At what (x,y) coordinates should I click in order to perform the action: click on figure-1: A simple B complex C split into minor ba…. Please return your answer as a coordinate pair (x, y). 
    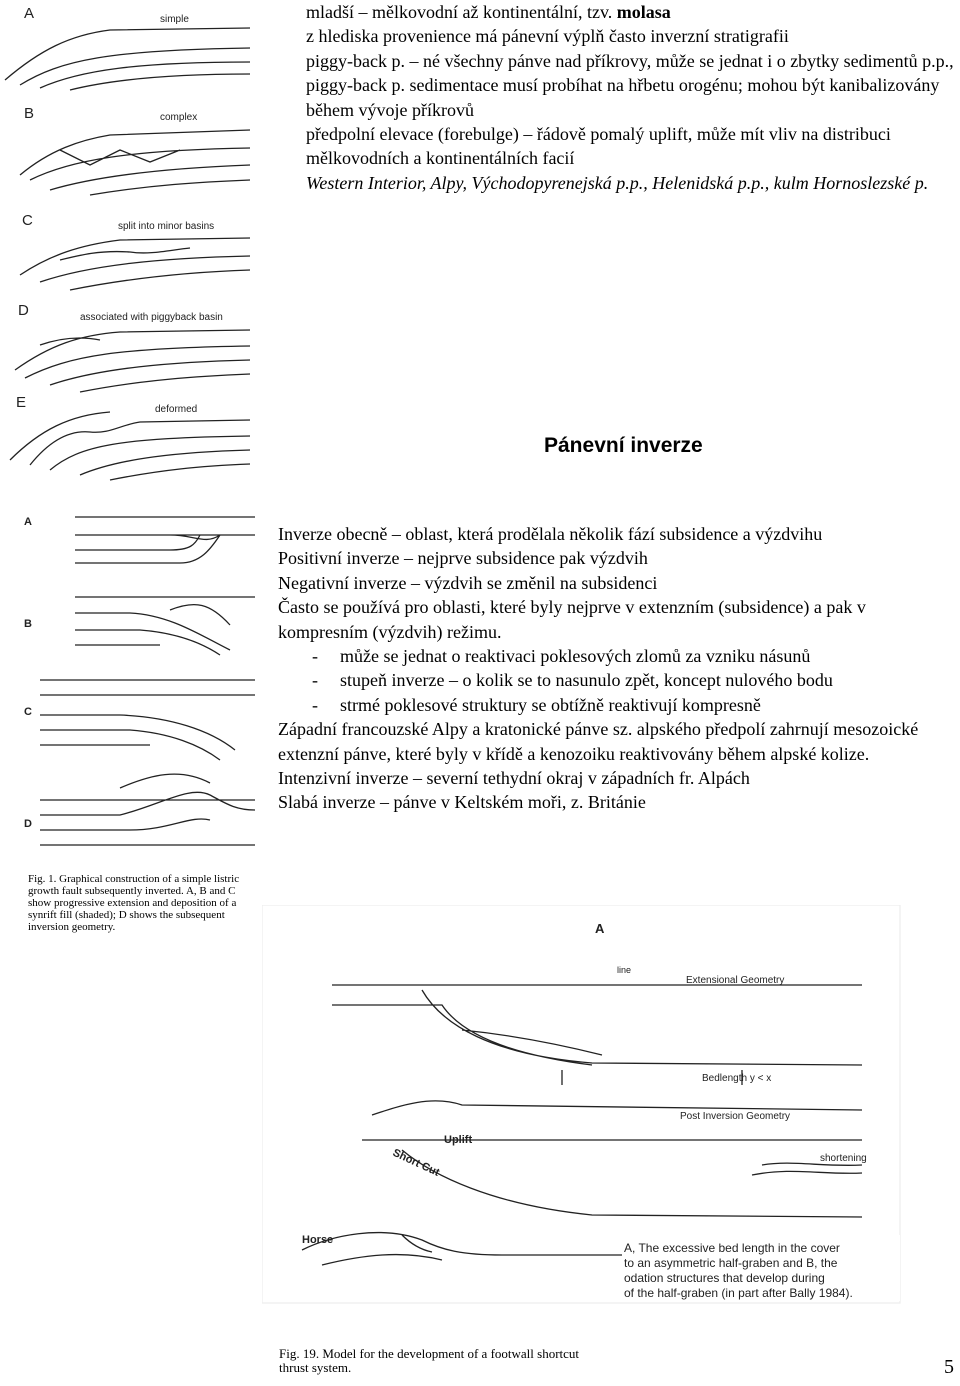
    Looking at the image, I should click on (127, 243).